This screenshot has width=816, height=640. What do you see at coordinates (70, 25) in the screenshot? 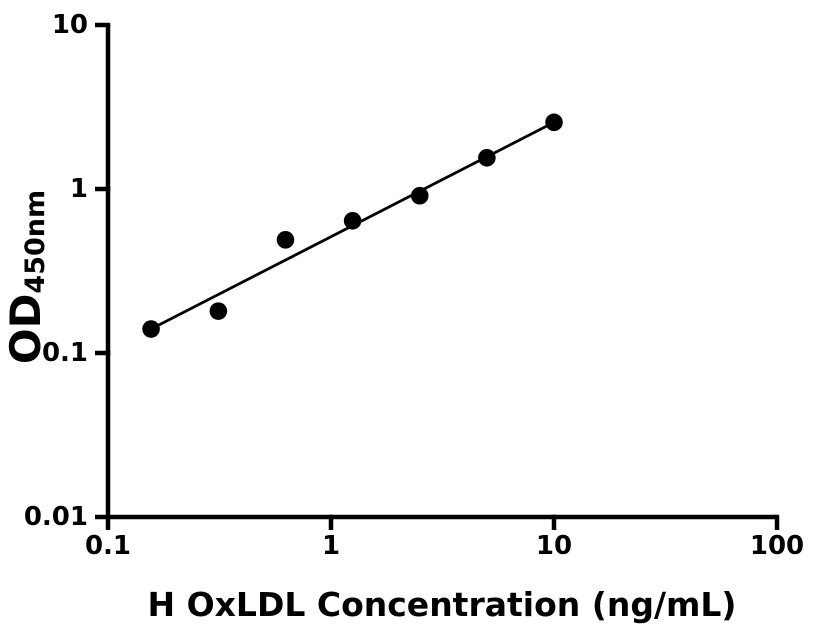
I see `y-tick-label: 10` at bounding box center [70, 25].